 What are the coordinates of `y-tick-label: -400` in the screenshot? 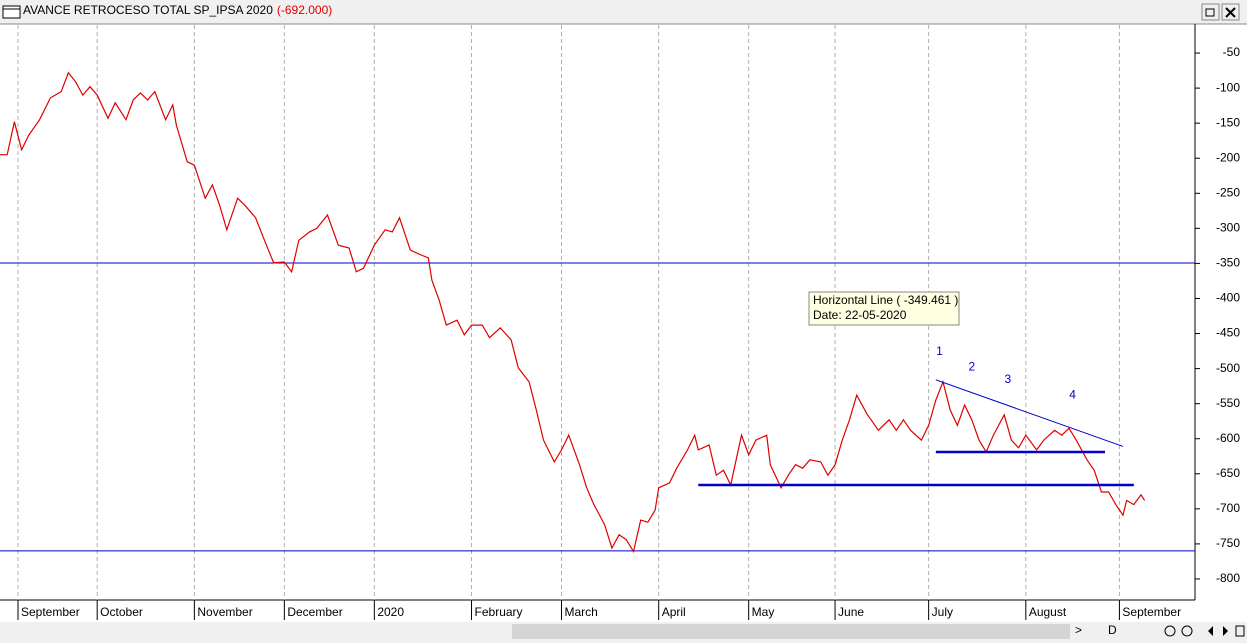 It's located at (1228, 298).